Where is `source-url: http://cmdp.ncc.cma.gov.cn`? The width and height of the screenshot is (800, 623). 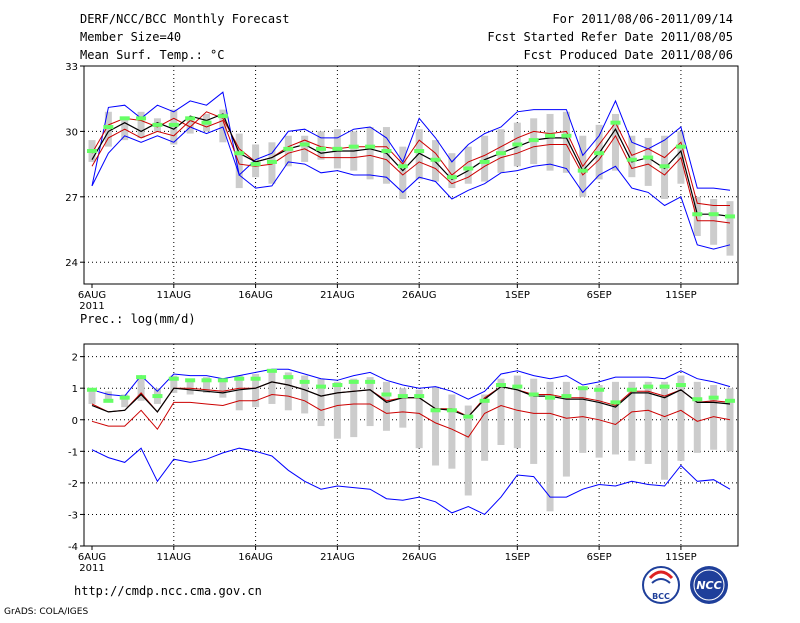 source-url: http://cmdp.ncc.cma.gov.cn is located at coordinates (168, 591).